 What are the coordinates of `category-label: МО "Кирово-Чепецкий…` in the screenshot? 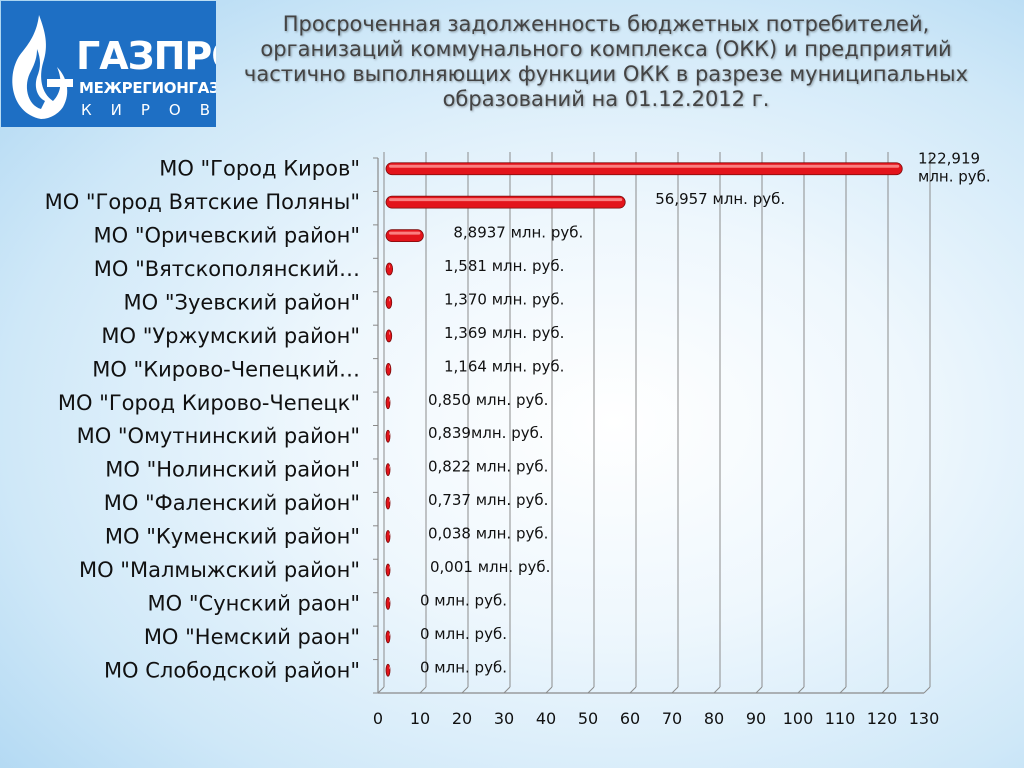 It's located at (226, 369).